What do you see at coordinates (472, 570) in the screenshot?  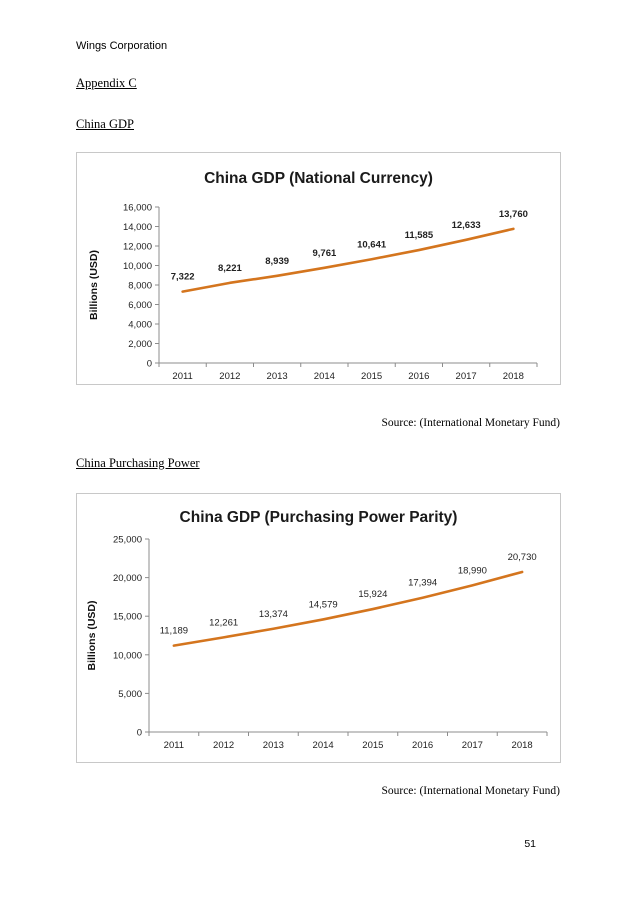 I see `data-label: 18,990` at bounding box center [472, 570].